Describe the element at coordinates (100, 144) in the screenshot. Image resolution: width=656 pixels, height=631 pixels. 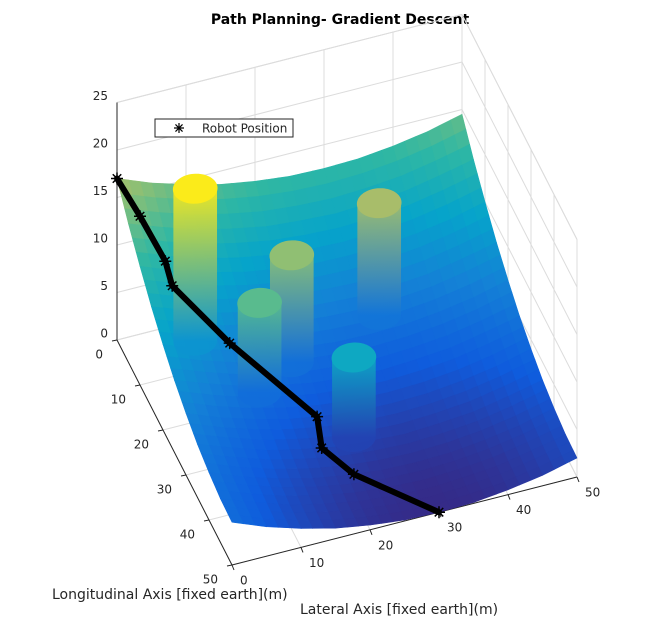
I see `z-tick-label: 20` at that location.